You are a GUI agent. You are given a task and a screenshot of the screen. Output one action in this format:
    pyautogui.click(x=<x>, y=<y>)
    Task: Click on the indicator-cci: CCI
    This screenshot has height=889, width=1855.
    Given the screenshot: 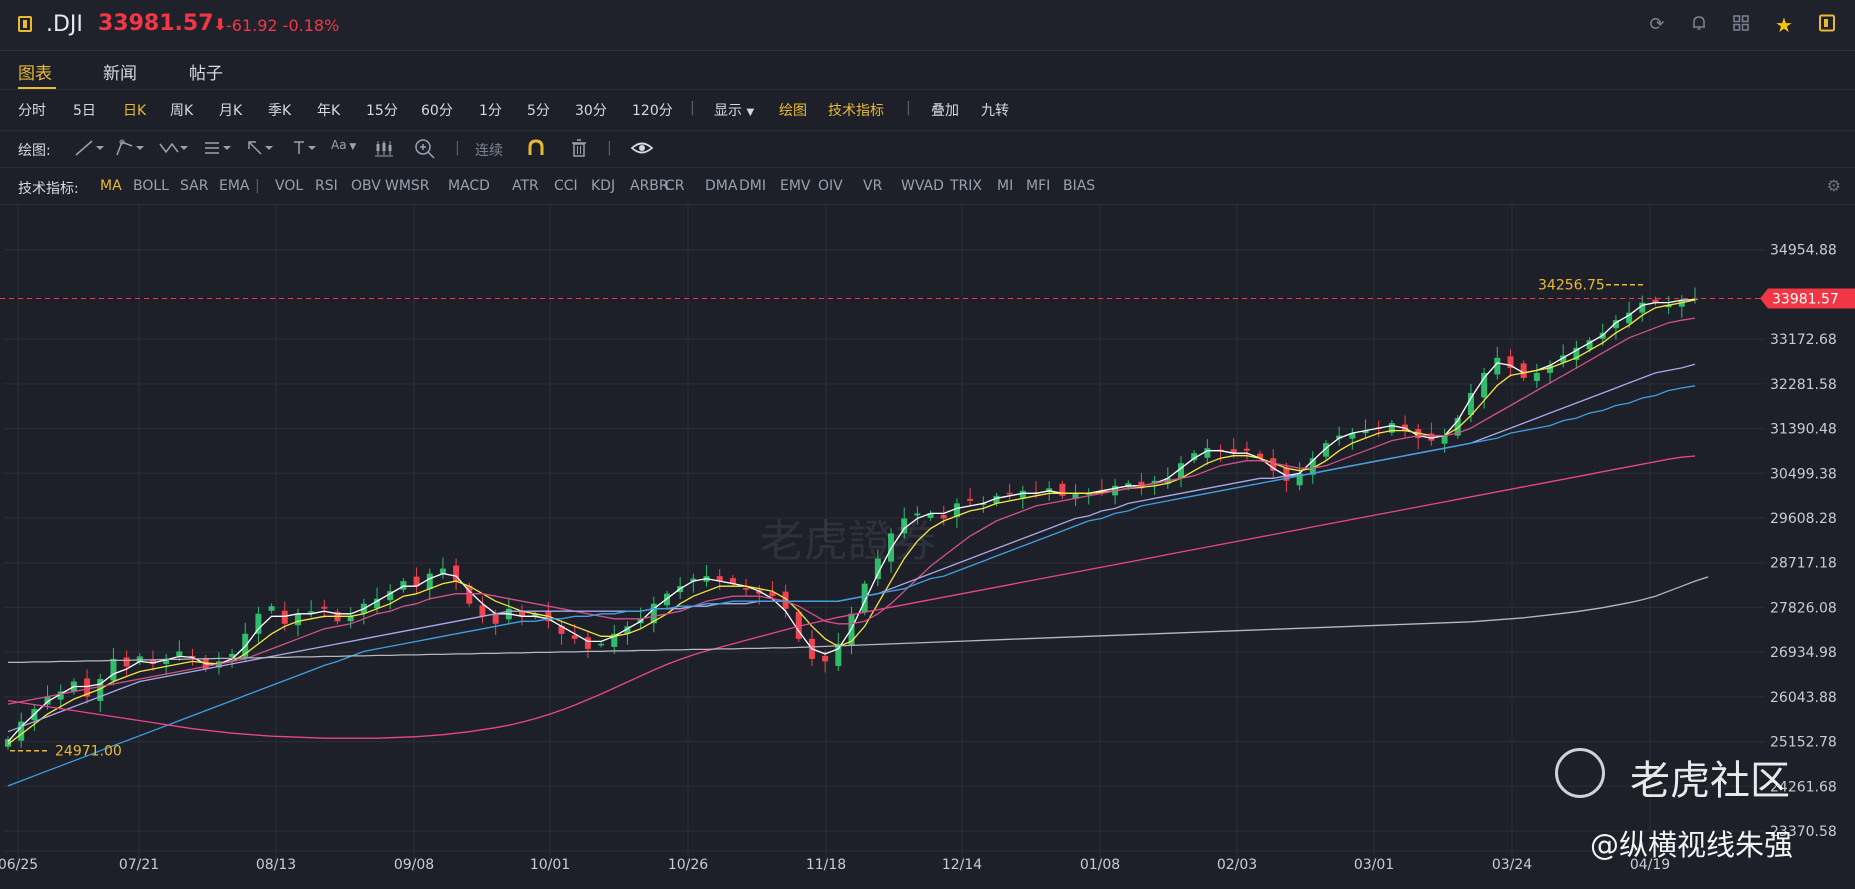 What is the action you would take?
    pyautogui.click(x=566, y=186)
    